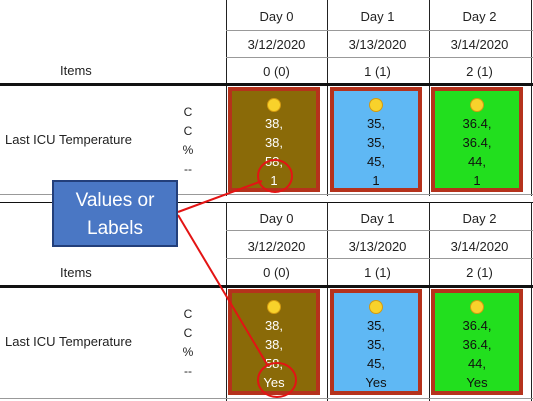 The width and height of the screenshot is (533, 401). I want to click on value-cell-day-0: 38, 38, 58, 1, so click(274, 139).